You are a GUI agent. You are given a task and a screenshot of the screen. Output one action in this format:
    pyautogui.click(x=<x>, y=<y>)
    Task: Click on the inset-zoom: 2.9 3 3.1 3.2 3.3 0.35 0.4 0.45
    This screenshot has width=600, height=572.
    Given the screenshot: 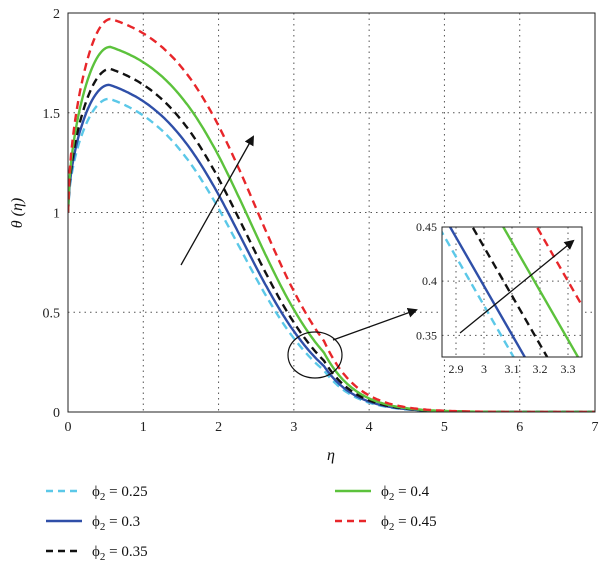 What is the action you would take?
    pyautogui.click(x=499, y=298)
    